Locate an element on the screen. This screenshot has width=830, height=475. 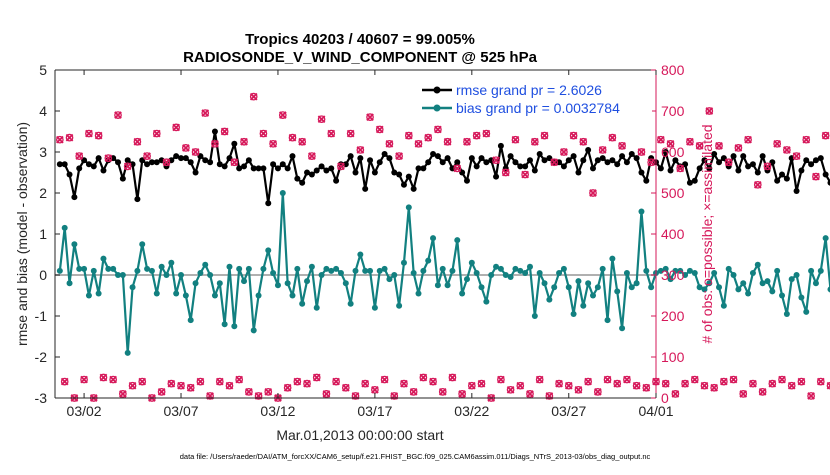
y-tick-label-right: 400 is located at coordinates (673, 234).